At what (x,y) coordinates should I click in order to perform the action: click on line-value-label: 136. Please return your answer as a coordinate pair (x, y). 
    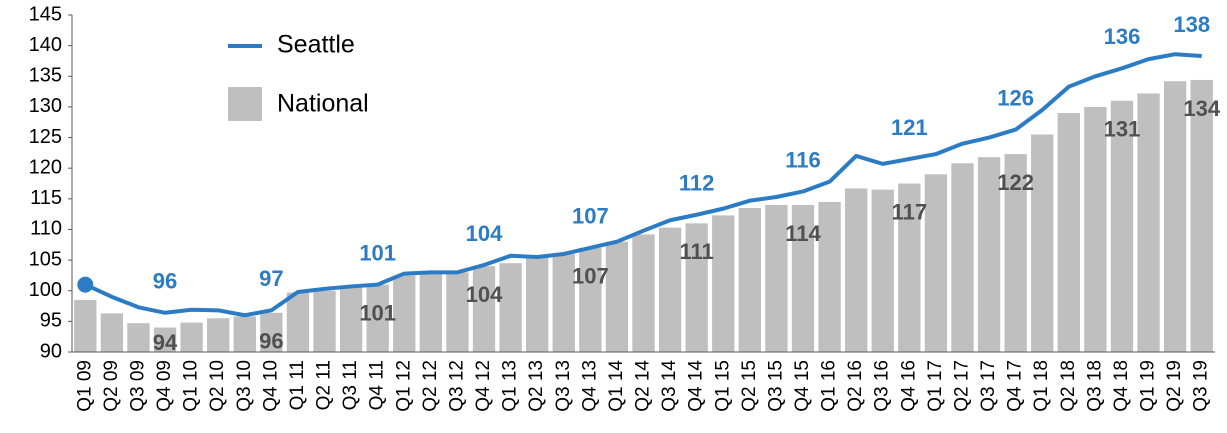
    Looking at the image, I should click on (1122, 36).